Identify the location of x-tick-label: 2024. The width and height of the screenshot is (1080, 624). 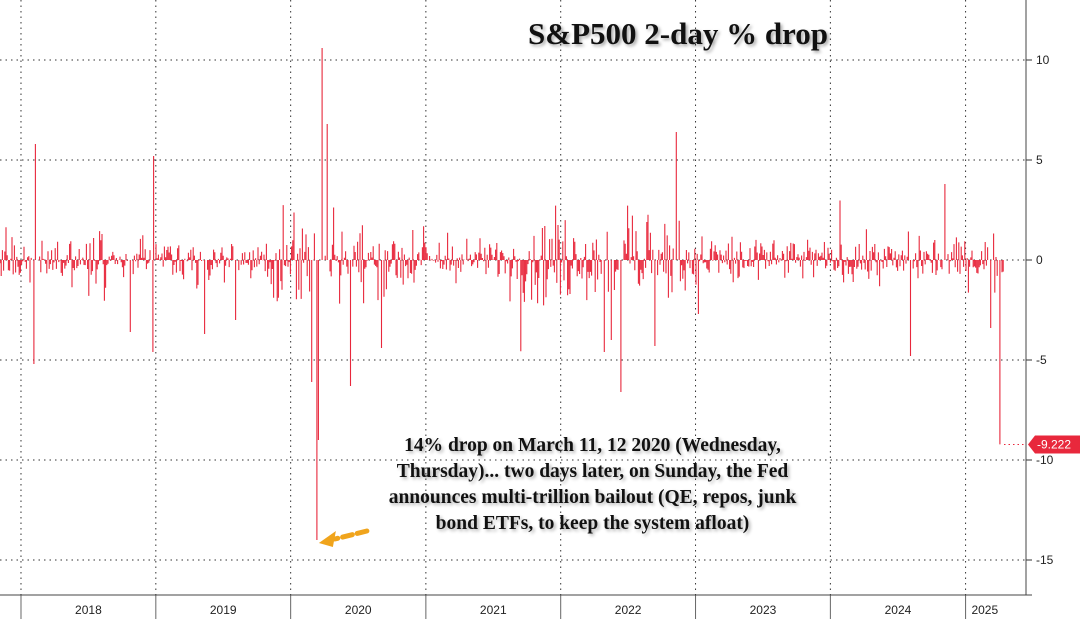
(898, 610).